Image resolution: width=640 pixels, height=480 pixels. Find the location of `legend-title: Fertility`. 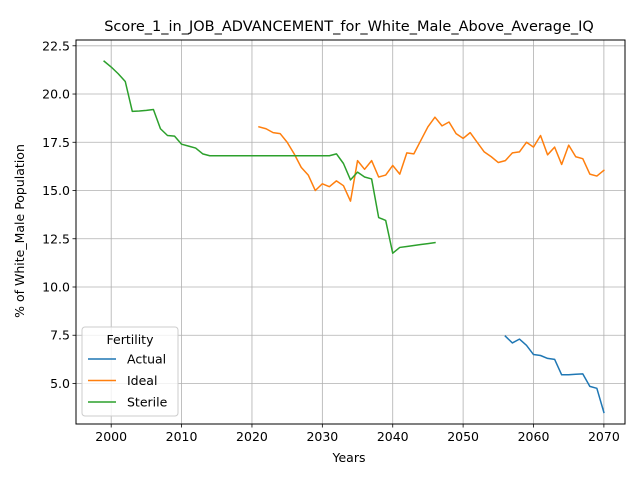

legend-title: Fertility is located at coordinates (131, 339).